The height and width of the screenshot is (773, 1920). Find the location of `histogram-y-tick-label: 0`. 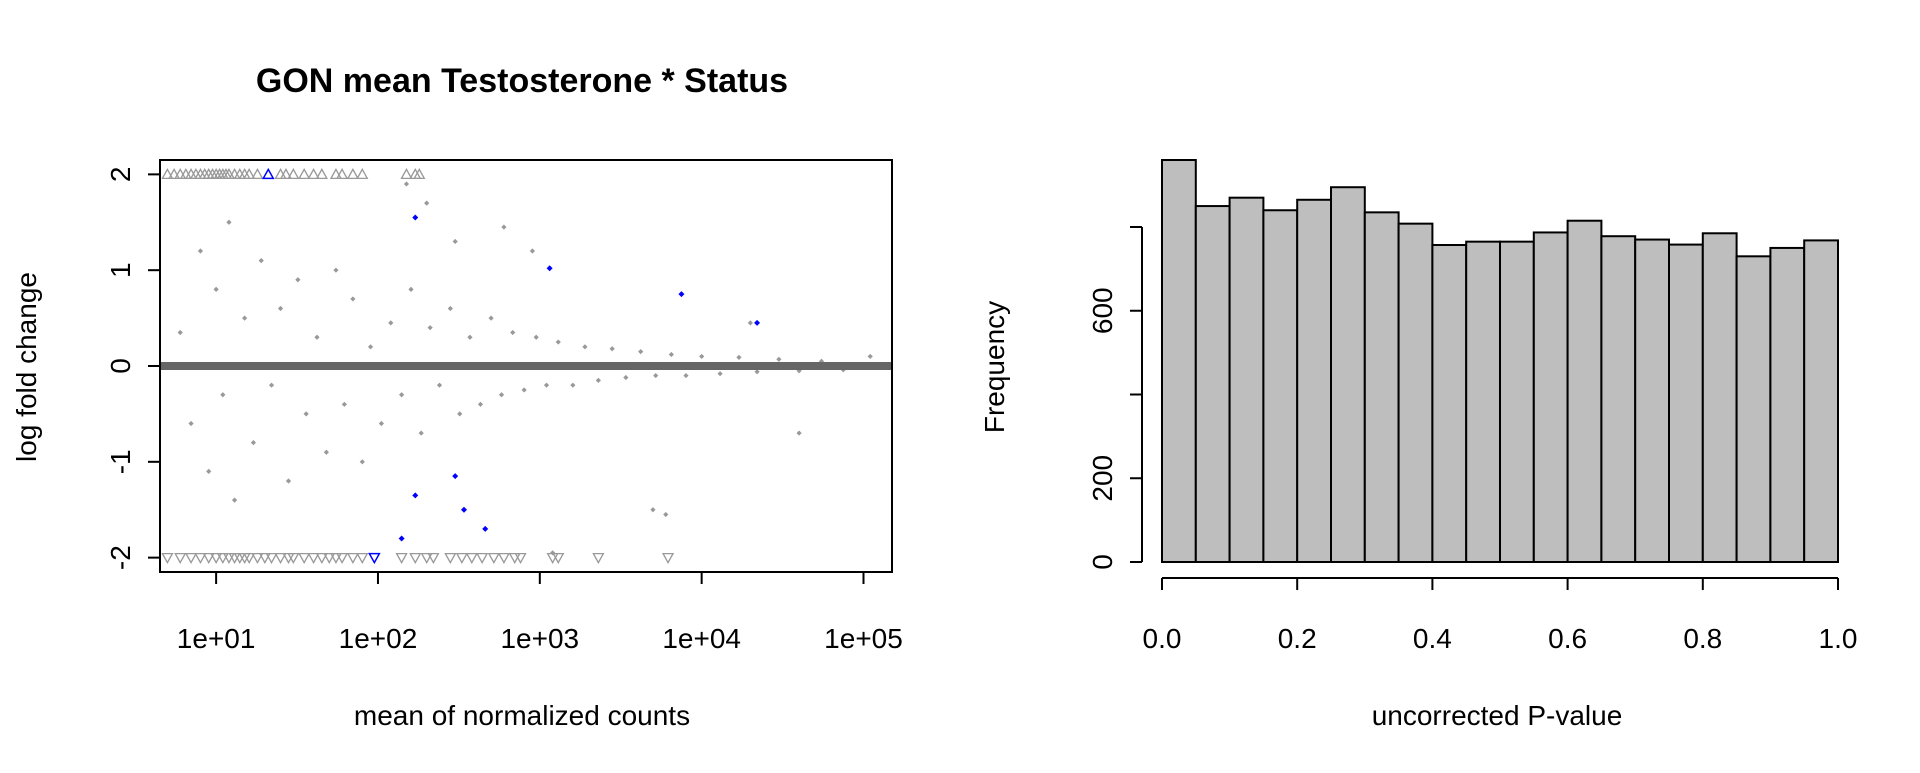

histogram-y-tick-label: 0 is located at coordinates (1102, 562).